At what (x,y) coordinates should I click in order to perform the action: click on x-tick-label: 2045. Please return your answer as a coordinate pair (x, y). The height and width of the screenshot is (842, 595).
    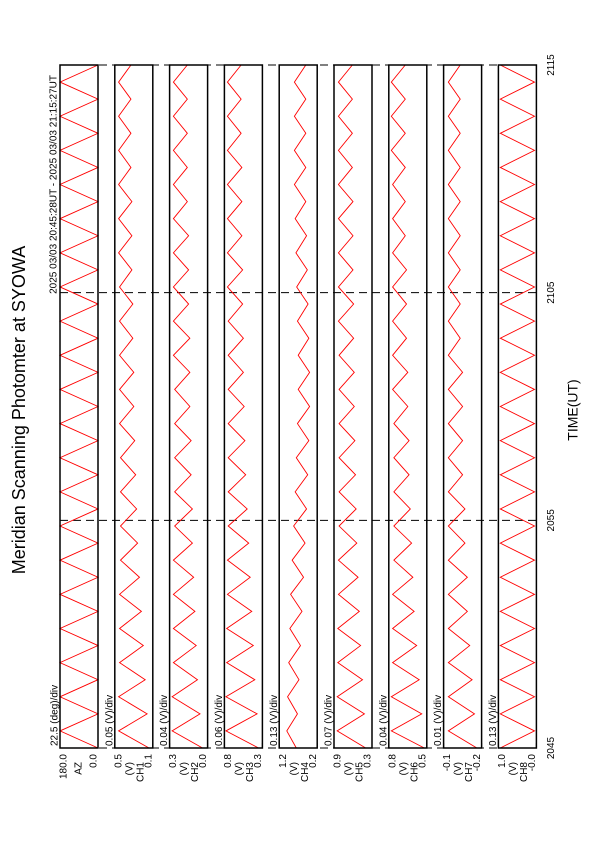
    Looking at the image, I should click on (551, 747).